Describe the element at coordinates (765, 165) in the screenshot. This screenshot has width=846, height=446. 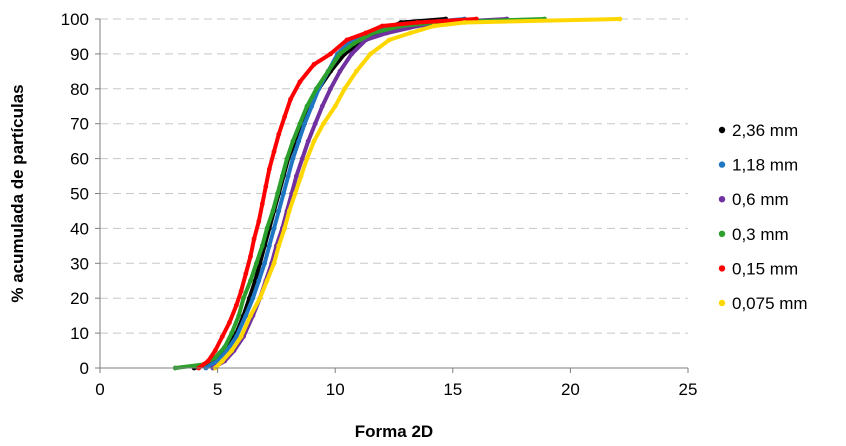
I see `legend-label: 1,18 mm` at that location.